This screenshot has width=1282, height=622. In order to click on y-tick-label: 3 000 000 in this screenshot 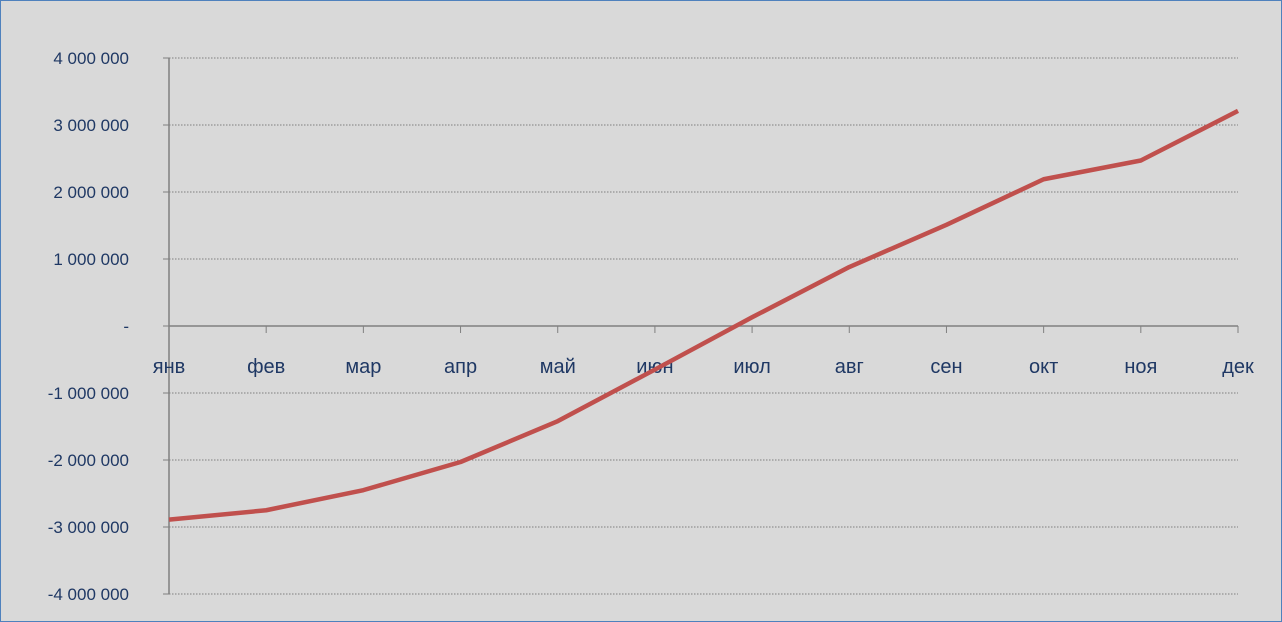, I will do `click(91, 125)`.